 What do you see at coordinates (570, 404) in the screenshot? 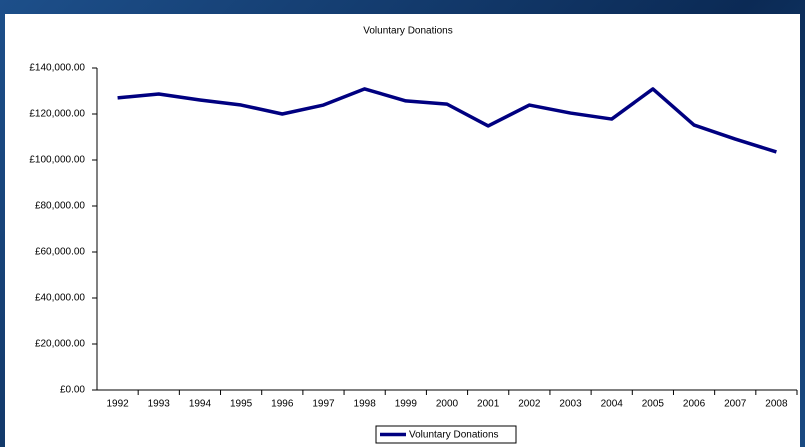
I see `x-tick-label: 2003` at bounding box center [570, 404].